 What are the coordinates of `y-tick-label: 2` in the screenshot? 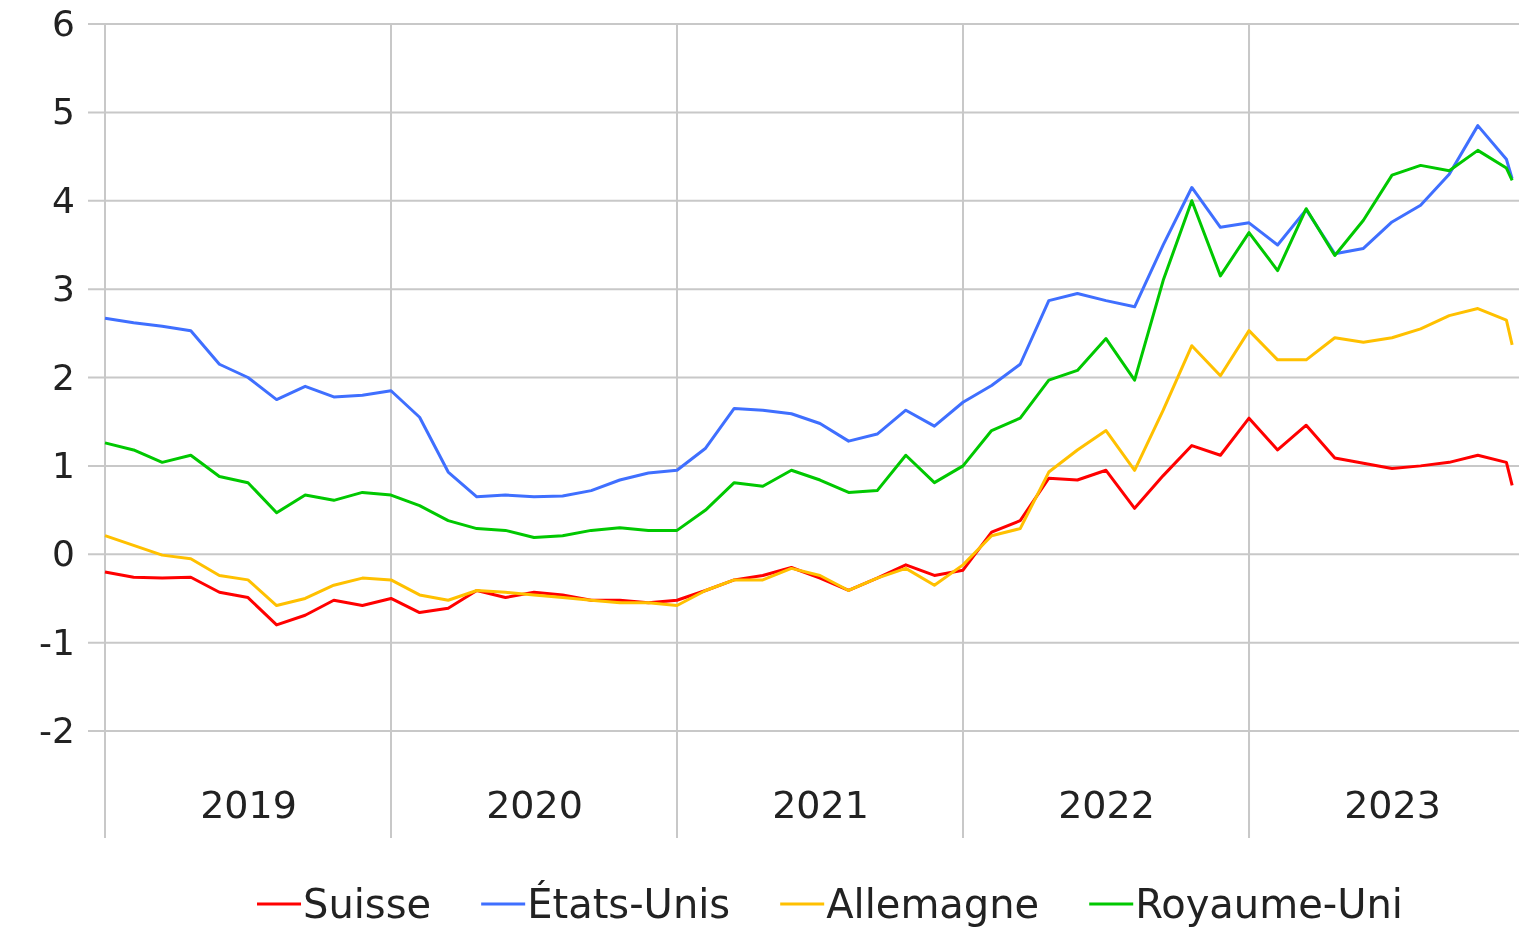 It's located at (63, 377).